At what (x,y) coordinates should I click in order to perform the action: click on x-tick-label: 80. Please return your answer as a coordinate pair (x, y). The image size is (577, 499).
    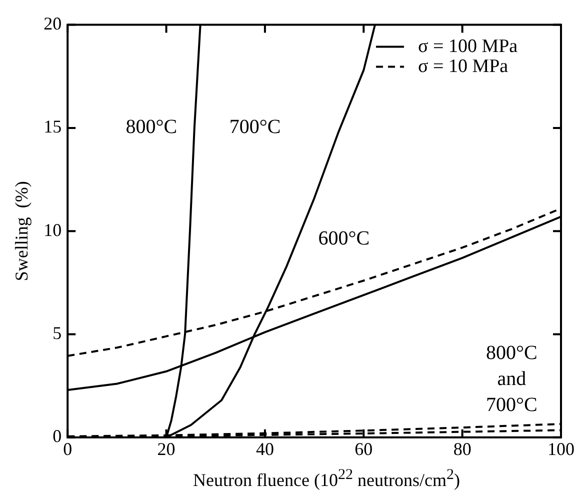
    Looking at the image, I should click on (462, 448).